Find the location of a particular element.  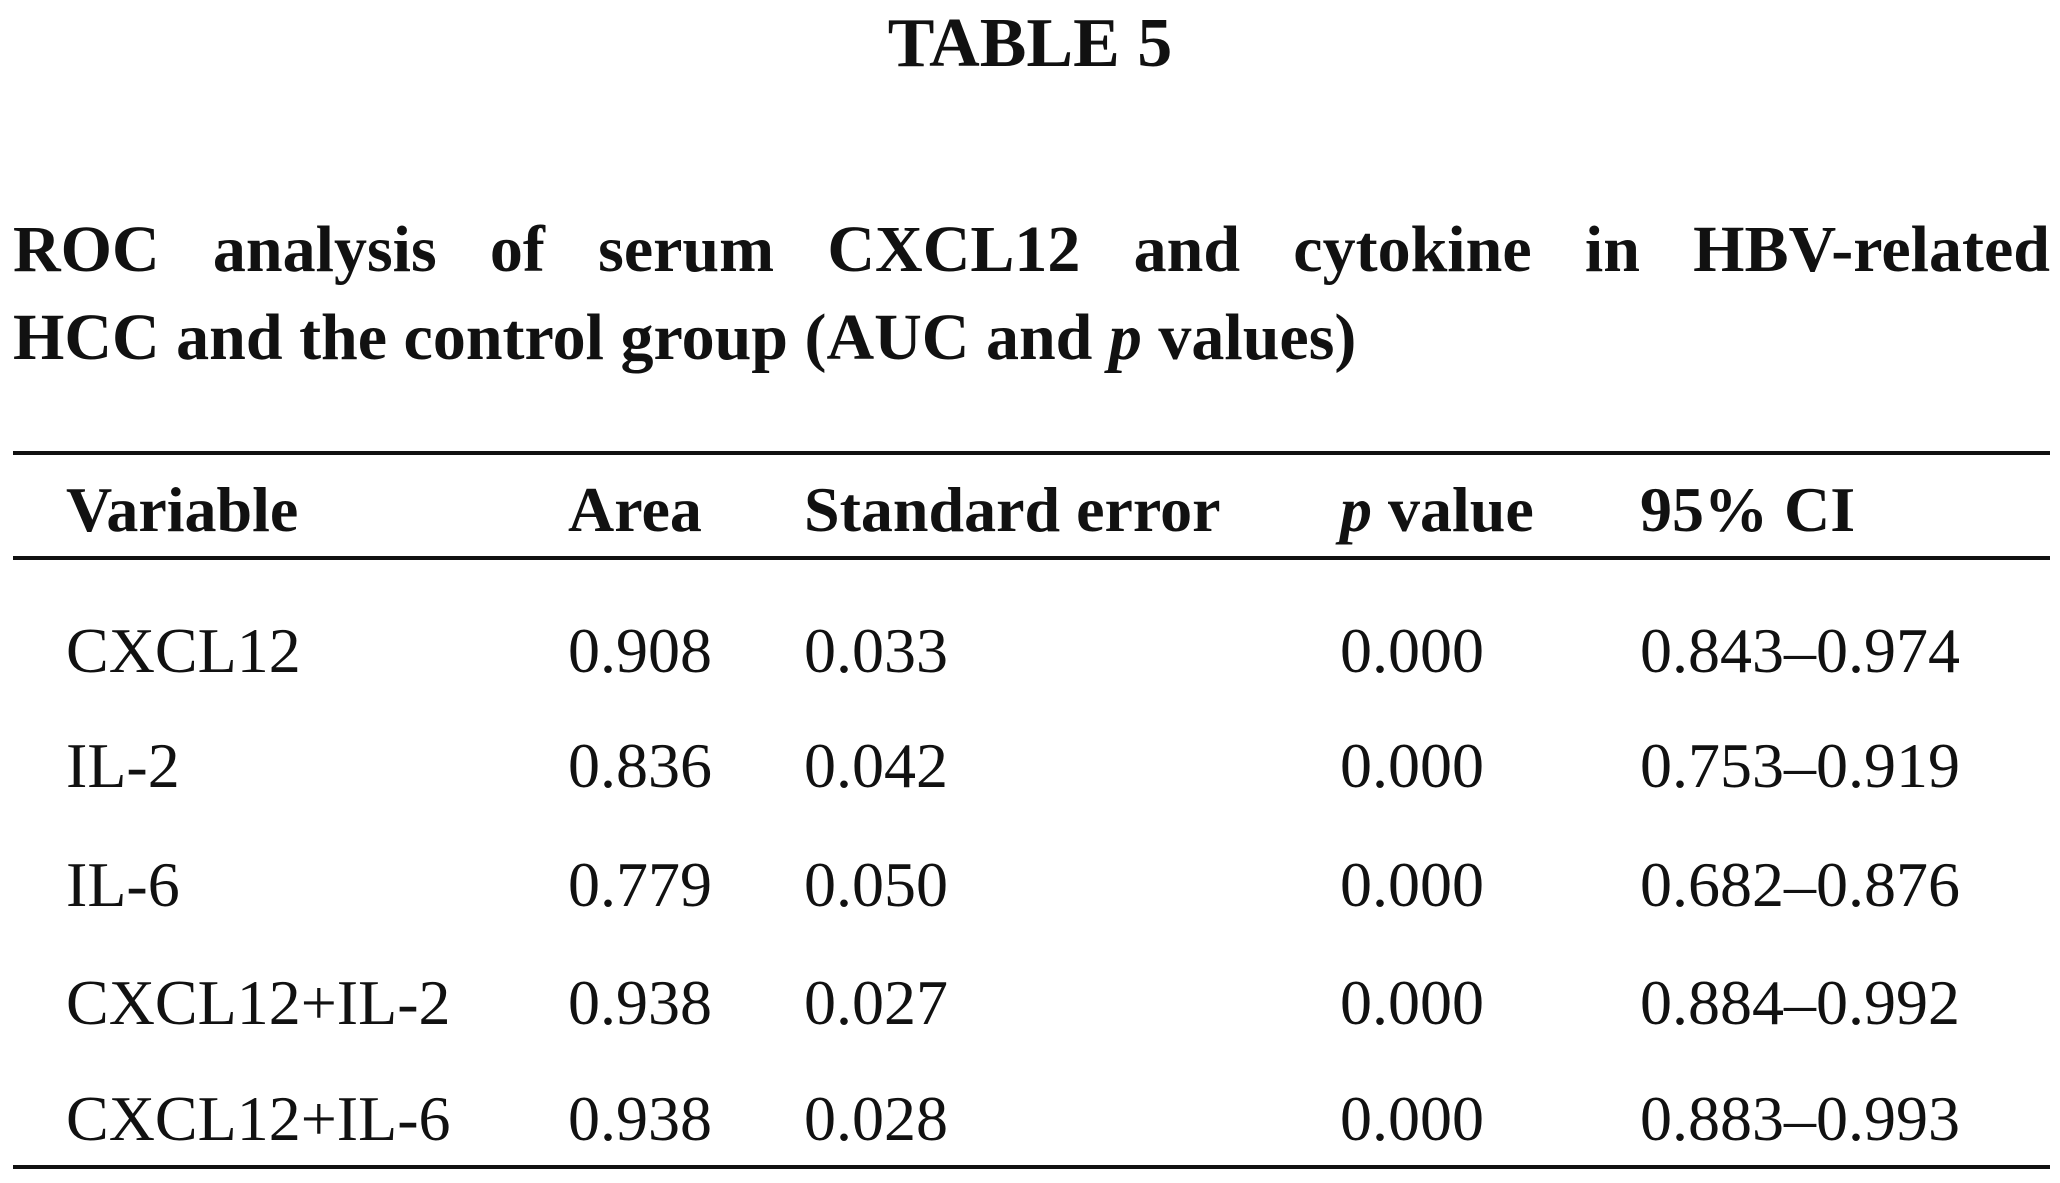

table-cell: CXCL12+IL-2 is located at coordinates (258, 1002).